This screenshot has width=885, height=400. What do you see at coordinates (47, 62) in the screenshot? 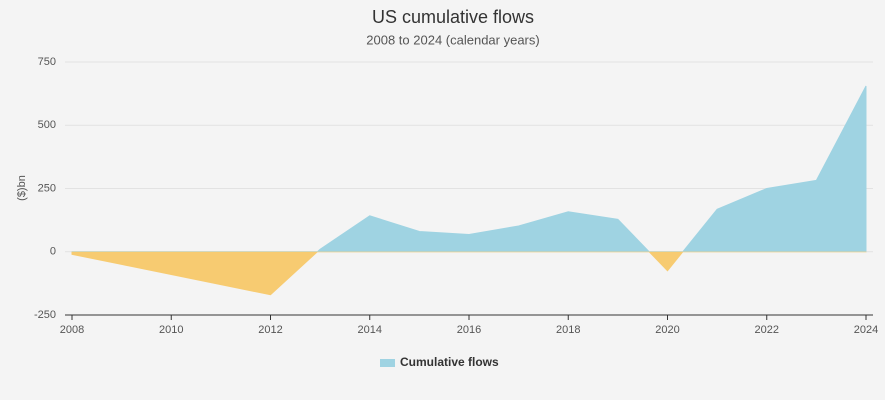
I see `y-tick-label: 750` at bounding box center [47, 62].